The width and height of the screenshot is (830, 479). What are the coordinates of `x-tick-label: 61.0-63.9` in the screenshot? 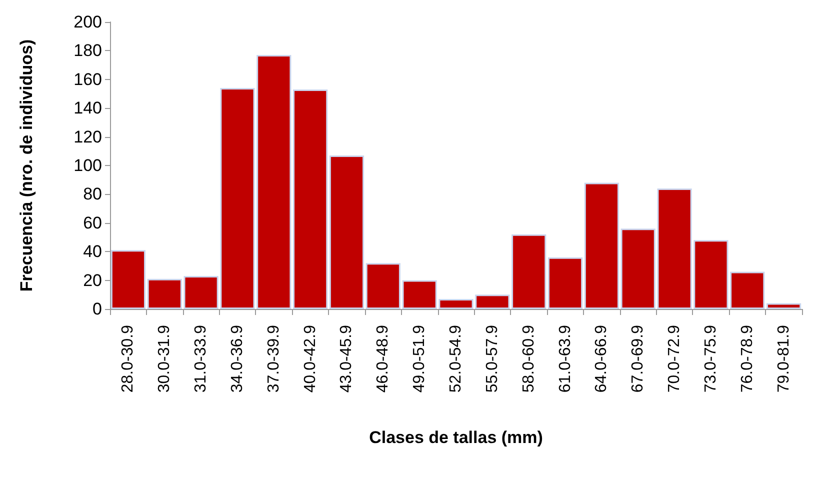 It's located at (565, 358).